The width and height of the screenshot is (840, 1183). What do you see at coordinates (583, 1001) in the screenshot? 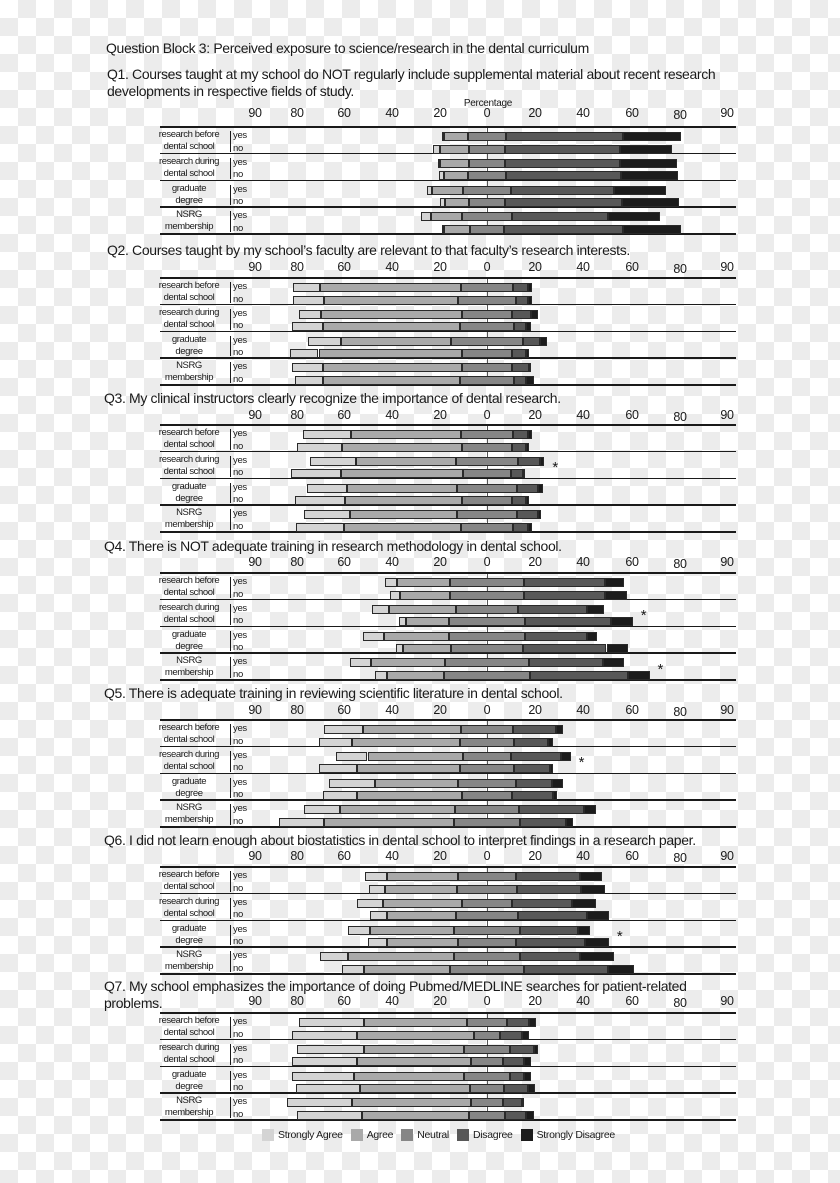
I see `tick-label: 40` at bounding box center [583, 1001].